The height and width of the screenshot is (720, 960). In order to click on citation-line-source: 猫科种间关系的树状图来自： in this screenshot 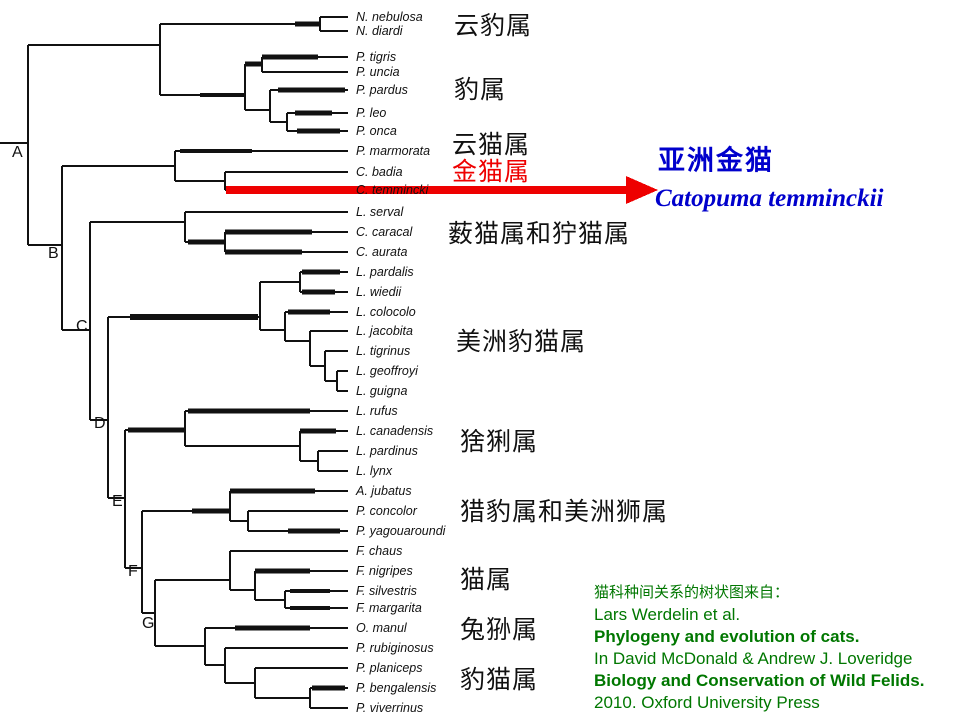, I will do `click(692, 592)`.